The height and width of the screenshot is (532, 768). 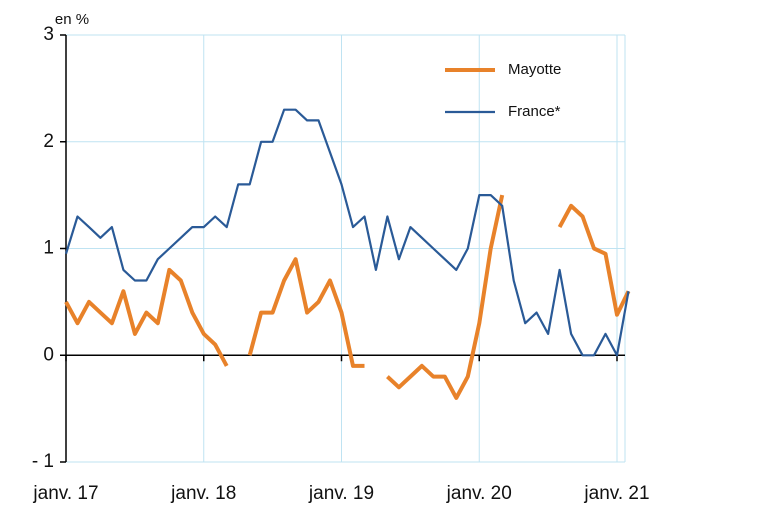 What do you see at coordinates (48, 34) in the screenshot?
I see `y-tick-label: 3` at bounding box center [48, 34].